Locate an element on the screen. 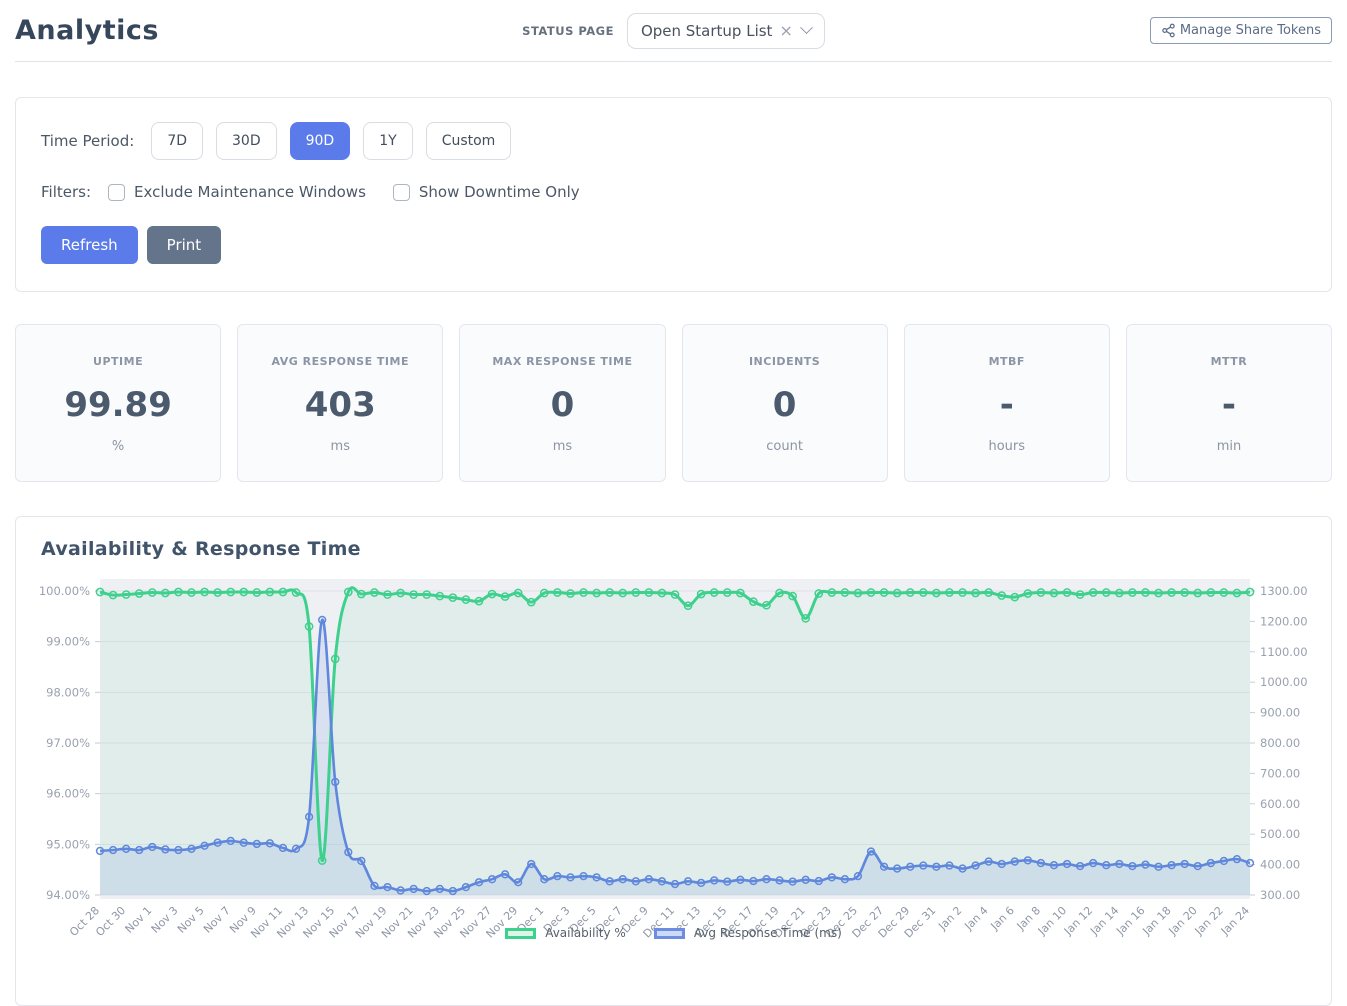 Image resolution: width=1347 pixels, height=1006 pixels. stat-label: MTBF is located at coordinates (1006, 361).